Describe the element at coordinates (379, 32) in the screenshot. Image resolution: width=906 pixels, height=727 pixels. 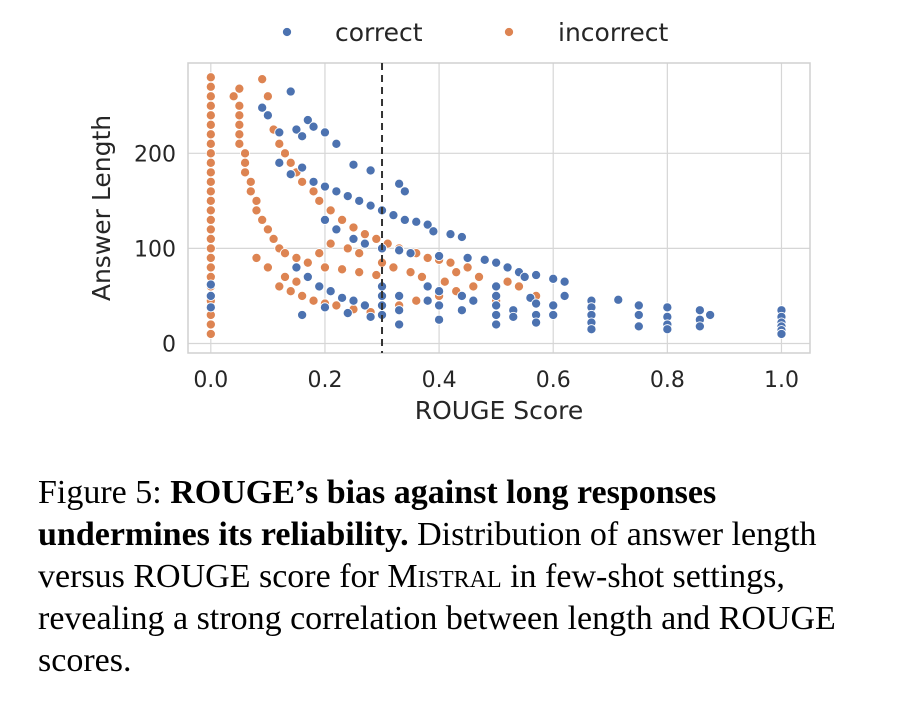
I see `legend-label-correct: correct` at that location.